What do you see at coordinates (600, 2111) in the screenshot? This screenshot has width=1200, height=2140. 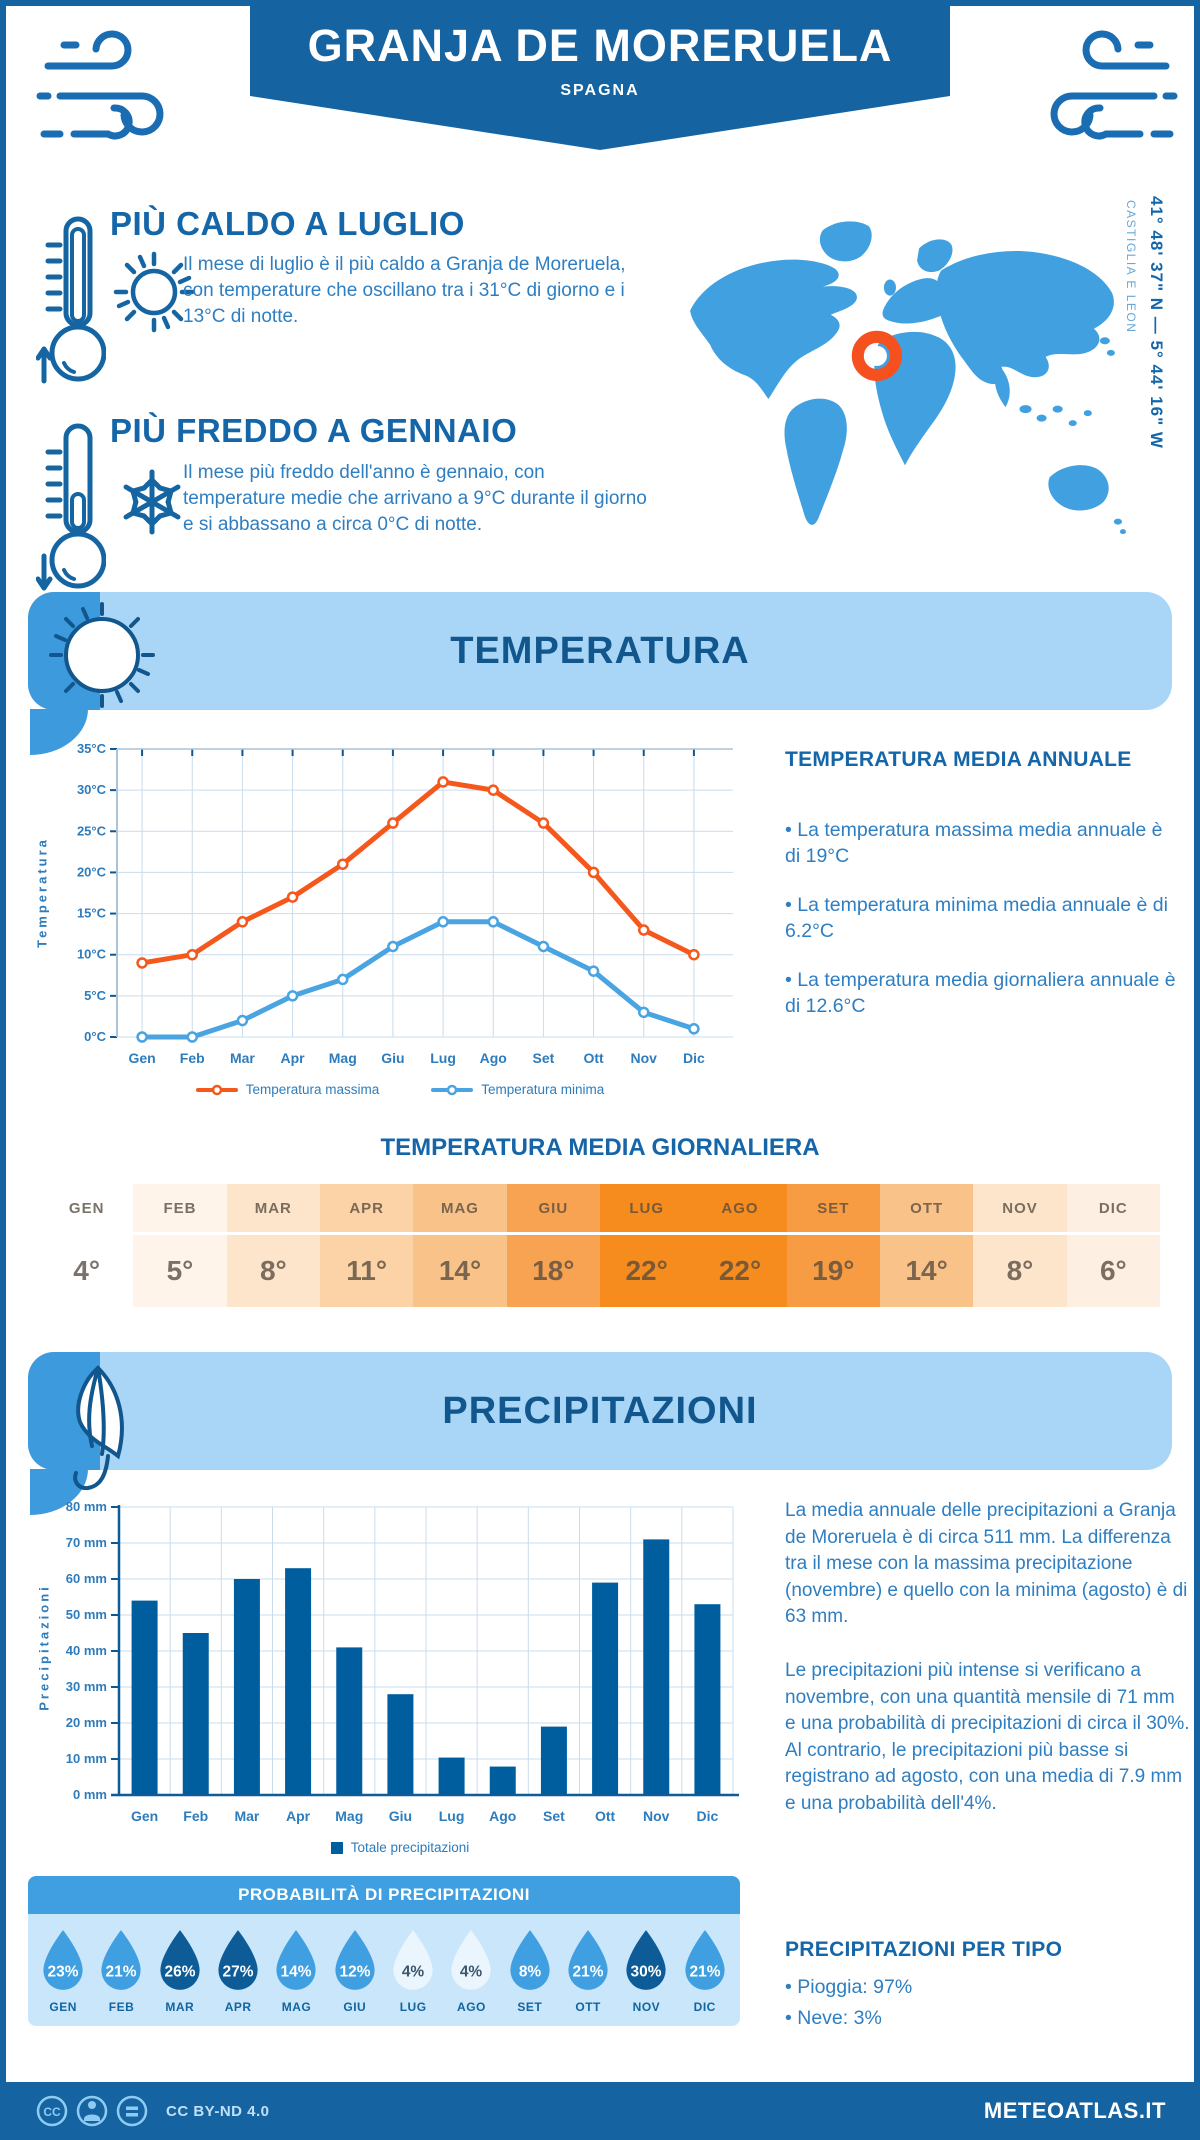 I see `footer-bar: CC CC BY-ND 4.0 METEOATLAS.IT` at bounding box center [600, 2111].